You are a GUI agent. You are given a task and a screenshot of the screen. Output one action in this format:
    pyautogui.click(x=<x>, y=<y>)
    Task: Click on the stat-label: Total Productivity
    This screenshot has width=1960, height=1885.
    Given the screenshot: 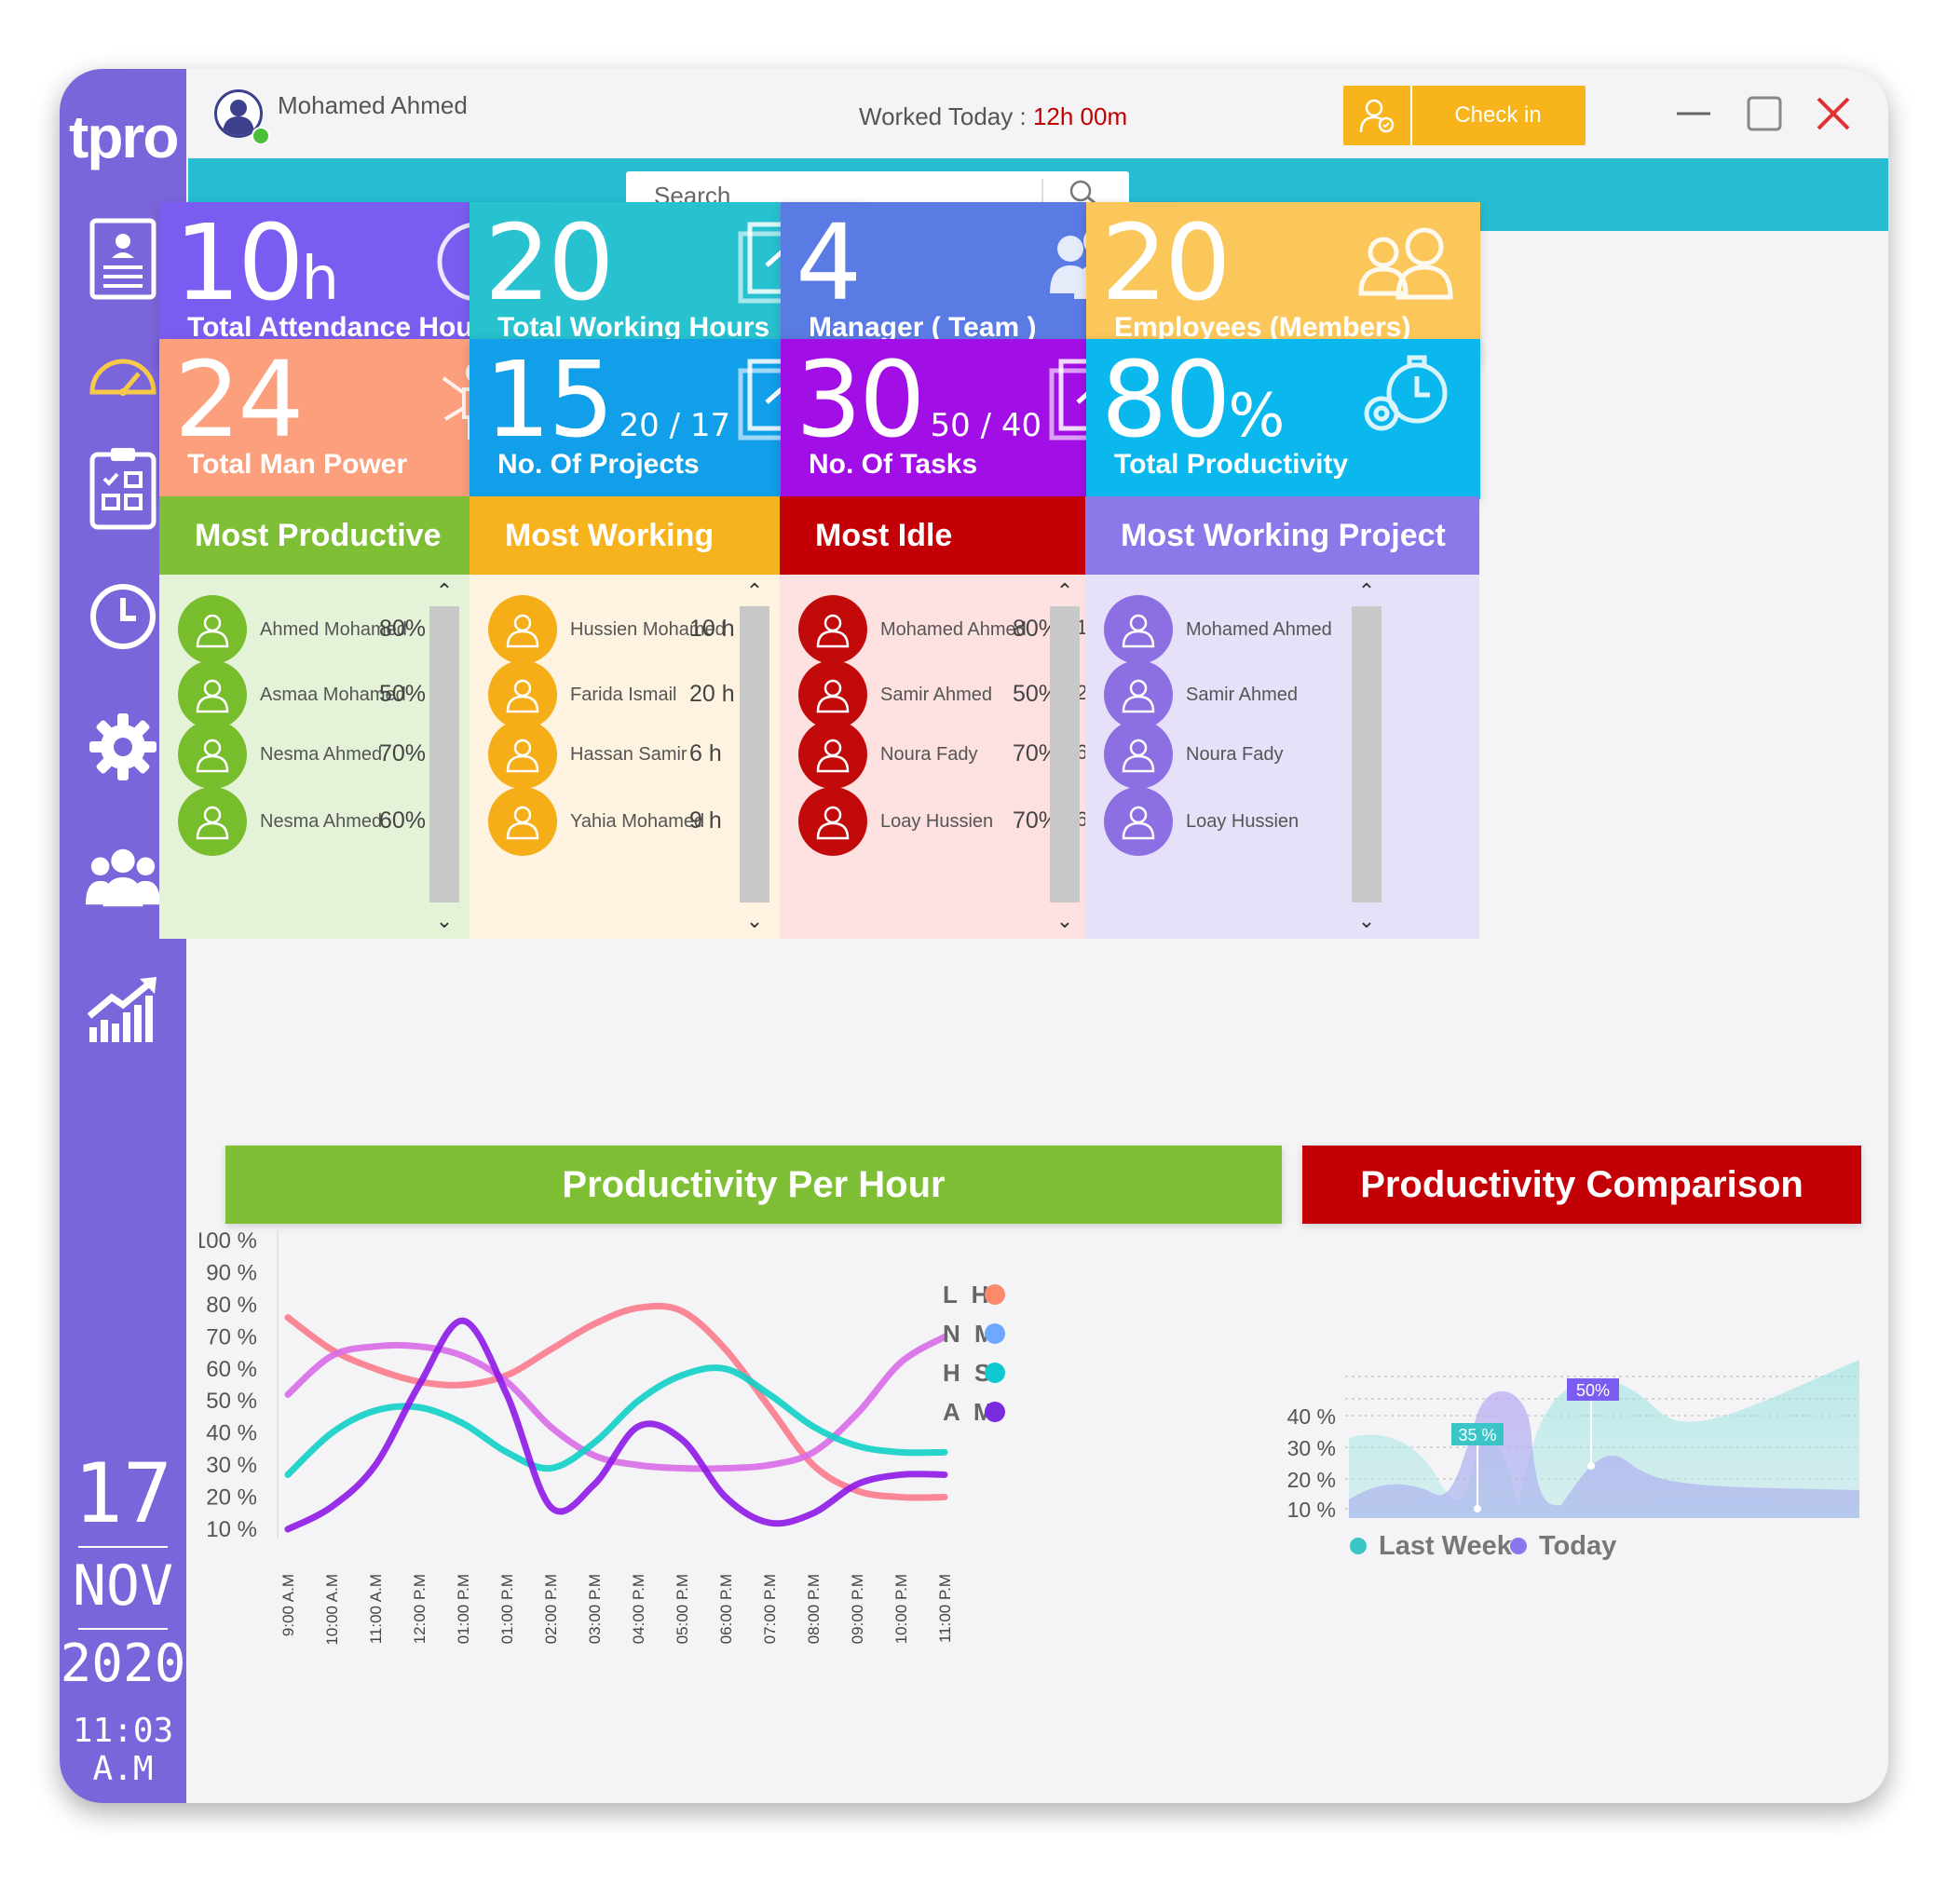 What is the action you would take?
    pyautogui.click(x=1231, y=464)
    